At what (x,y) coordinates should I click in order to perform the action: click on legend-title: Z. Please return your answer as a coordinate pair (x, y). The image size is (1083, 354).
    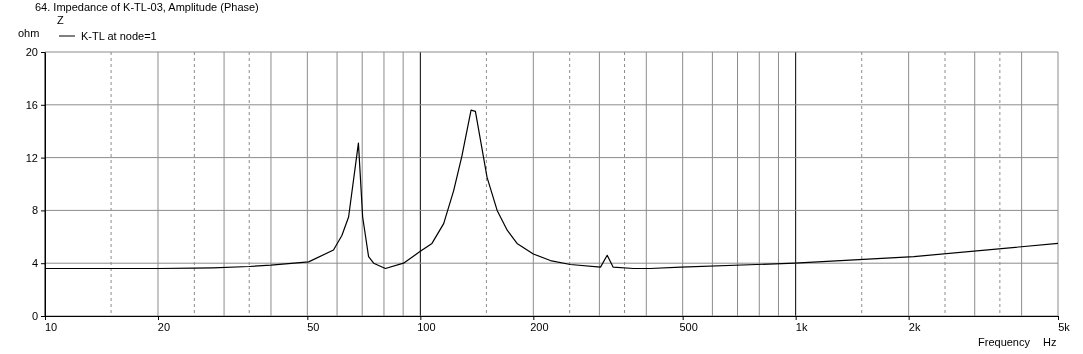
    Looking at the image, I should click on (60, 20).